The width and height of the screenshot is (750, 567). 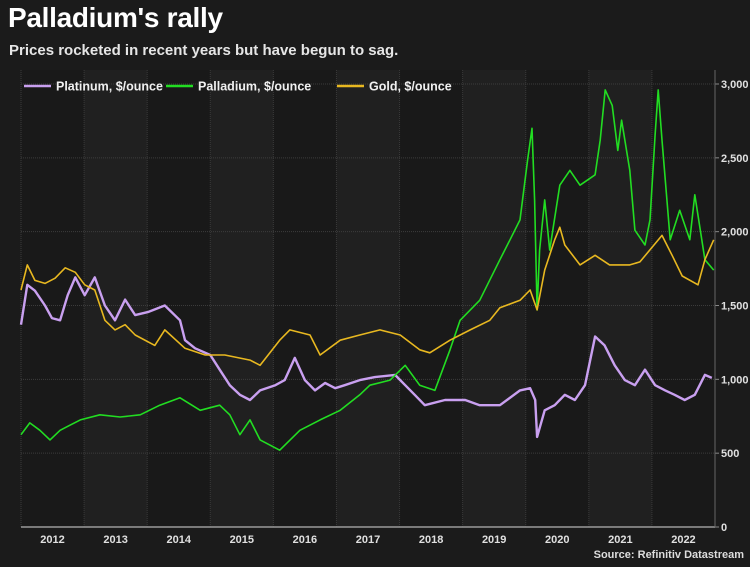 I want to click on legend-item: Palladium, $/ounce, so click(x=238, y=87).